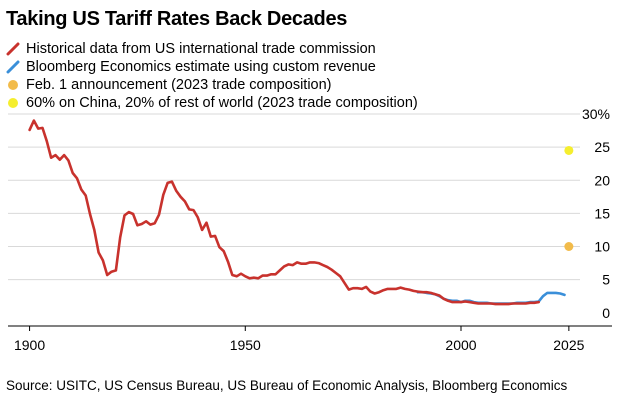  What do you see at coordinates (460, 345) in the screenshot?
I see `x-tick-label-2000: 2000` at bounding box center [460, 345].